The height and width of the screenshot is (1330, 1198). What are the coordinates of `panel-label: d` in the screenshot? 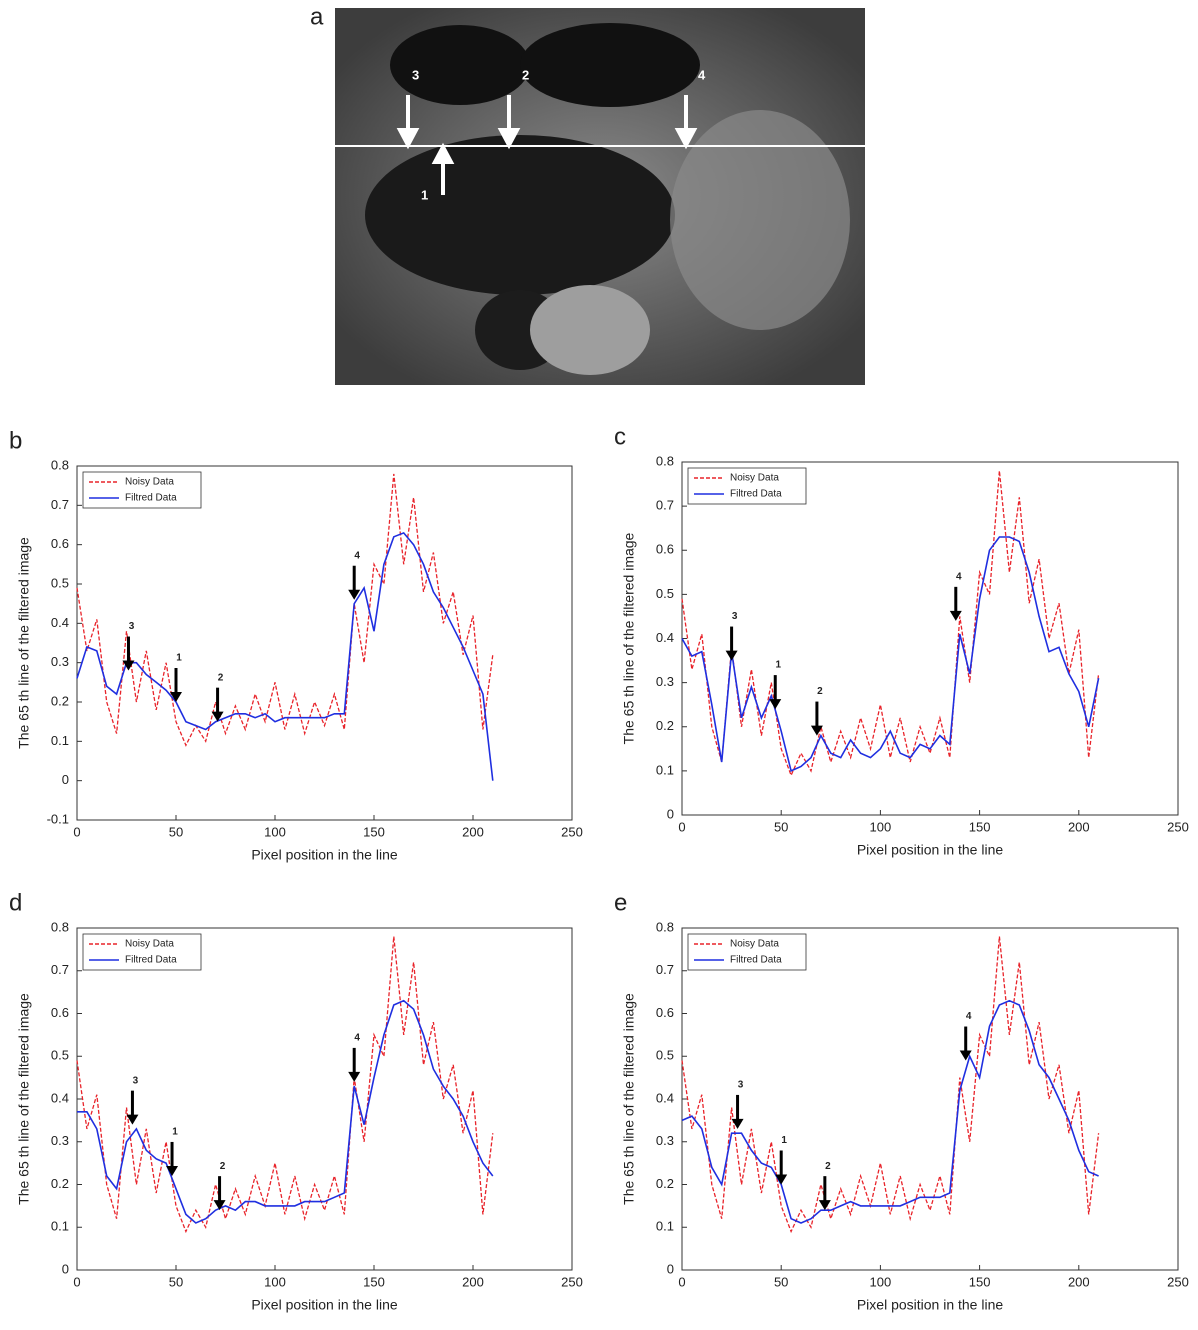 It's located at (15, 902).